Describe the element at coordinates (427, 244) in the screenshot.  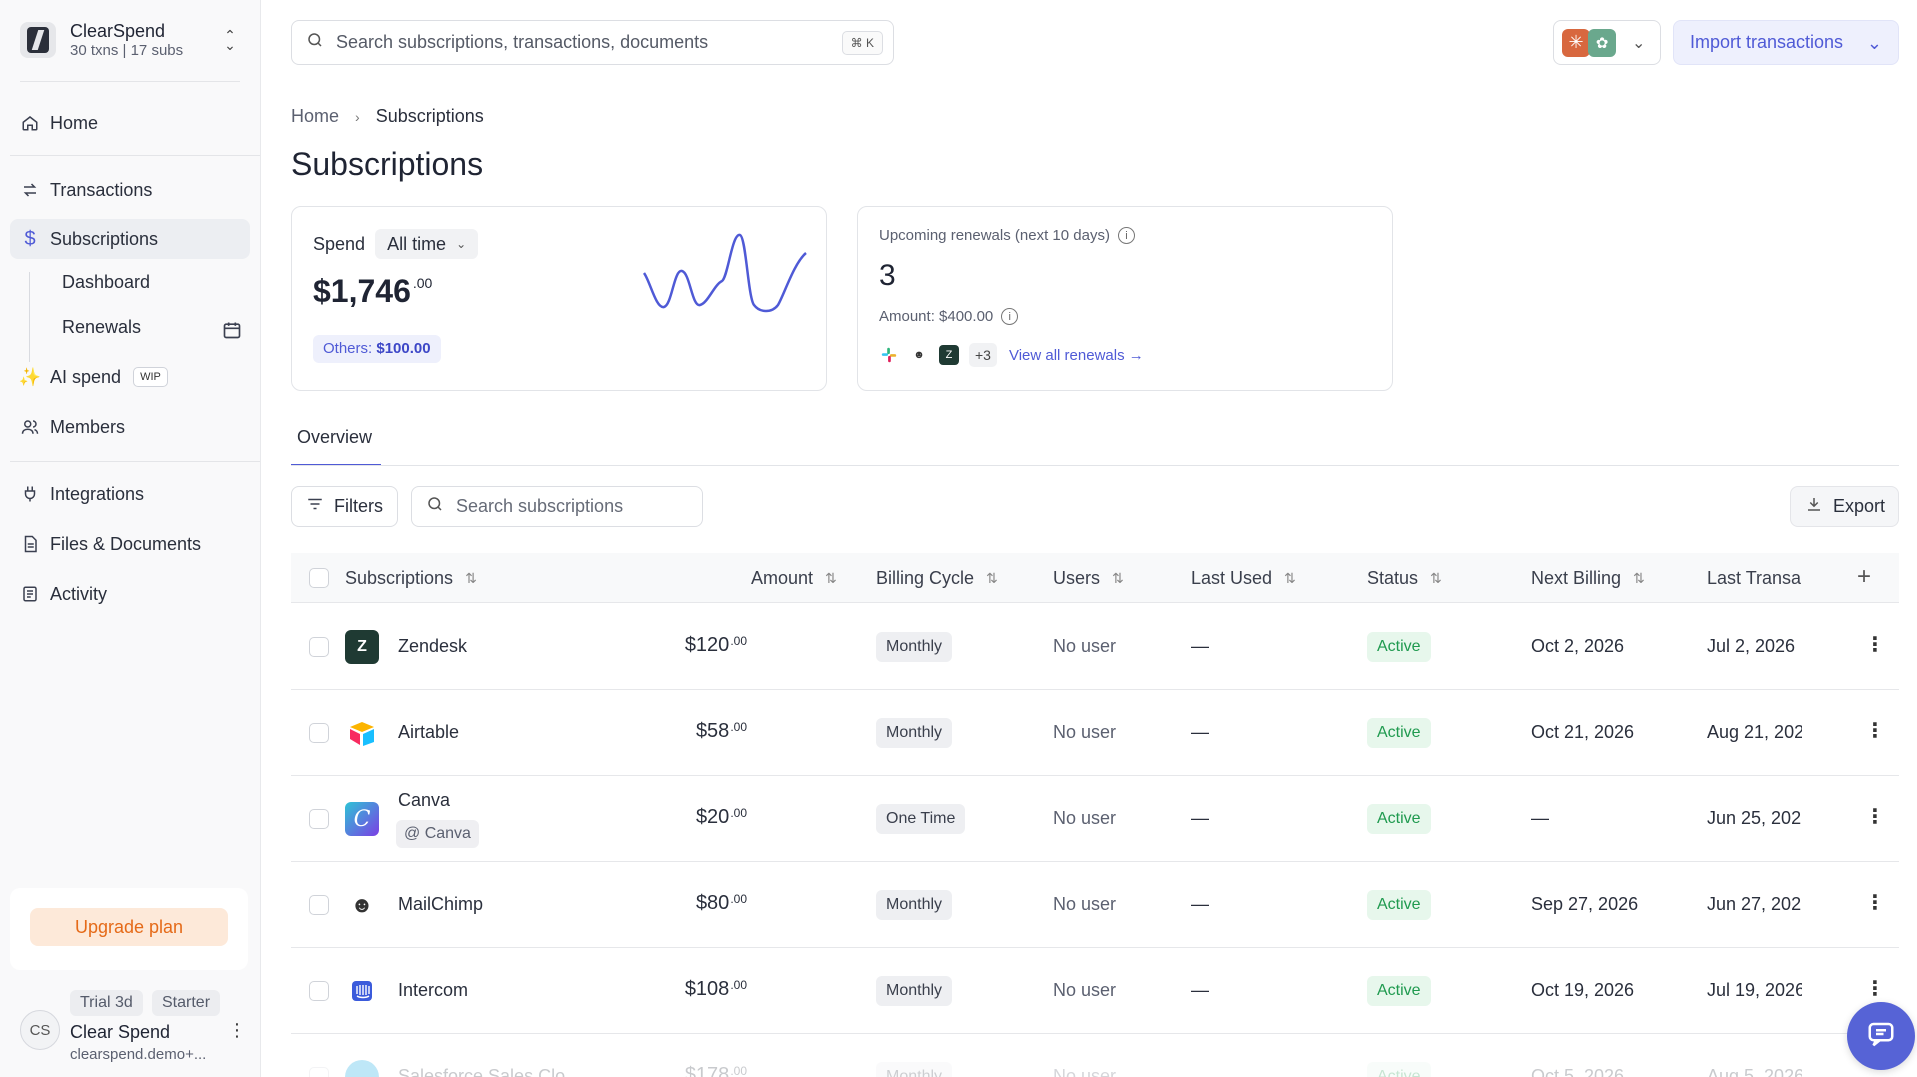
I see `period-select: All time ⌄` at that location.